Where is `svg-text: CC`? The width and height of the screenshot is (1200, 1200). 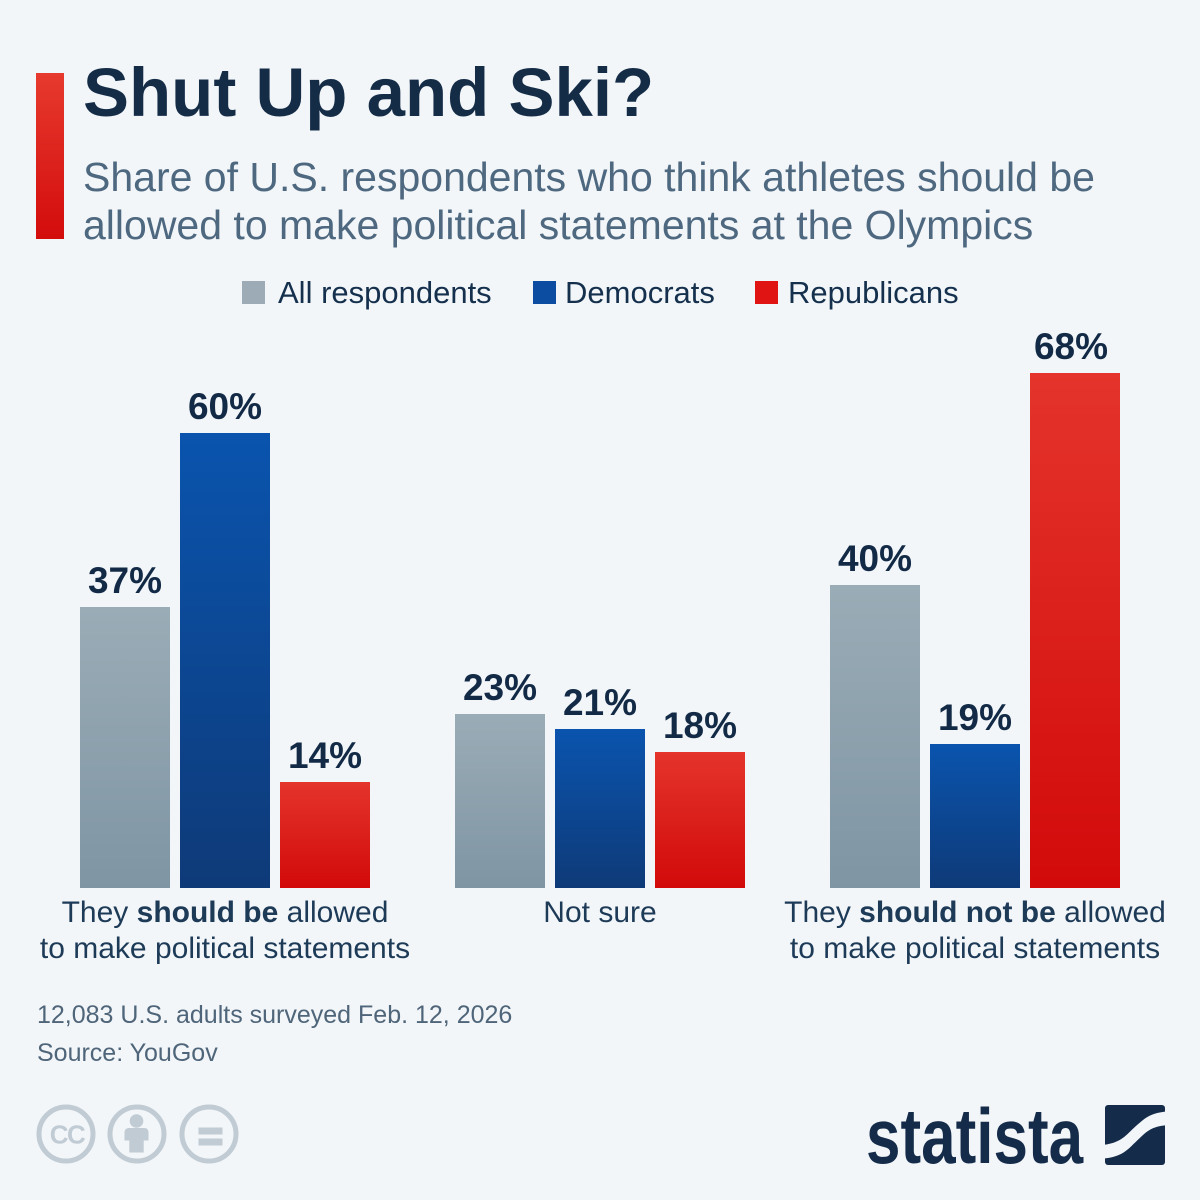
svg-text: CC is located at coordinates (68, 1135).